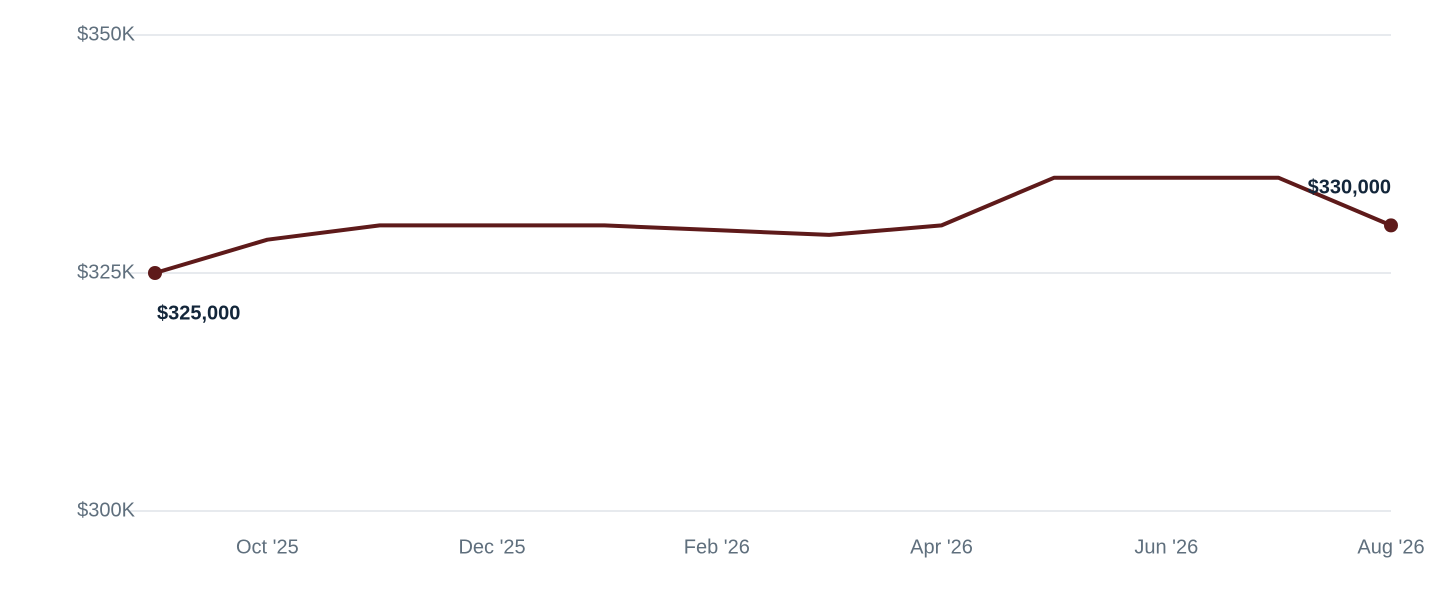  What do you see at coordinates (106, 272) in the screenshot?
I see `y-tick-label: $325K` at bounding box center [106, 272].